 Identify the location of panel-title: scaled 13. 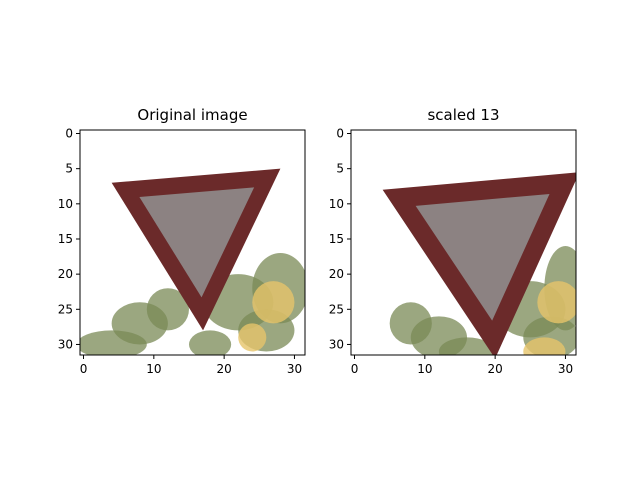
(463, 115).